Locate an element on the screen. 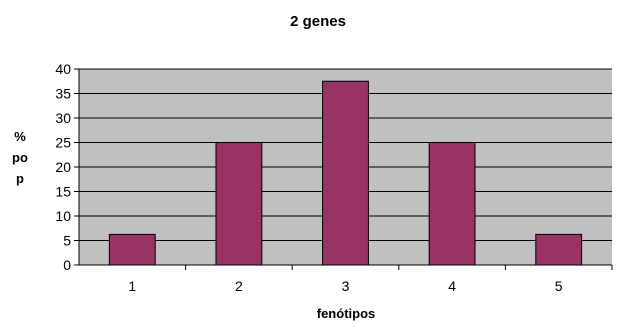 This screenshot has width=618, height=330. y-axis-label: % po p is located at coordinates (20, 157).